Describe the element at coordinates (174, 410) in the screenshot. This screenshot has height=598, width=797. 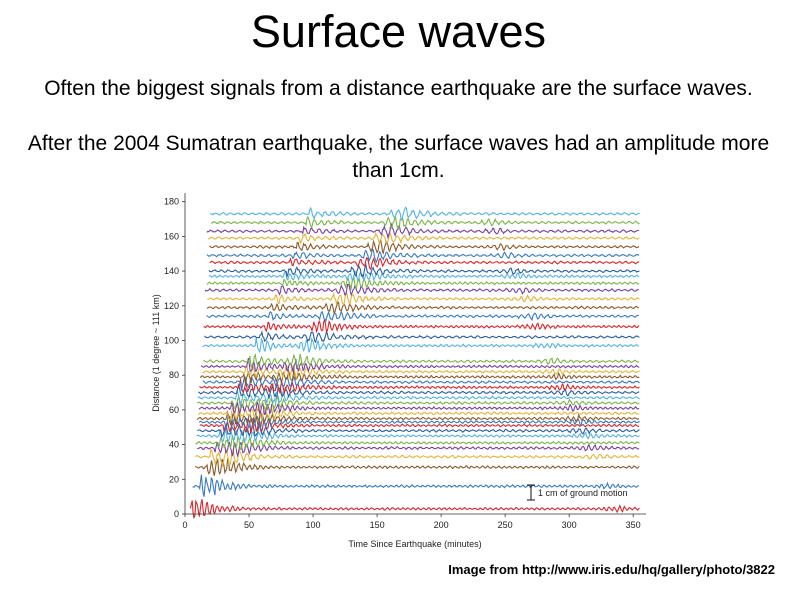
I see `y-tick-label: 60` at that location.